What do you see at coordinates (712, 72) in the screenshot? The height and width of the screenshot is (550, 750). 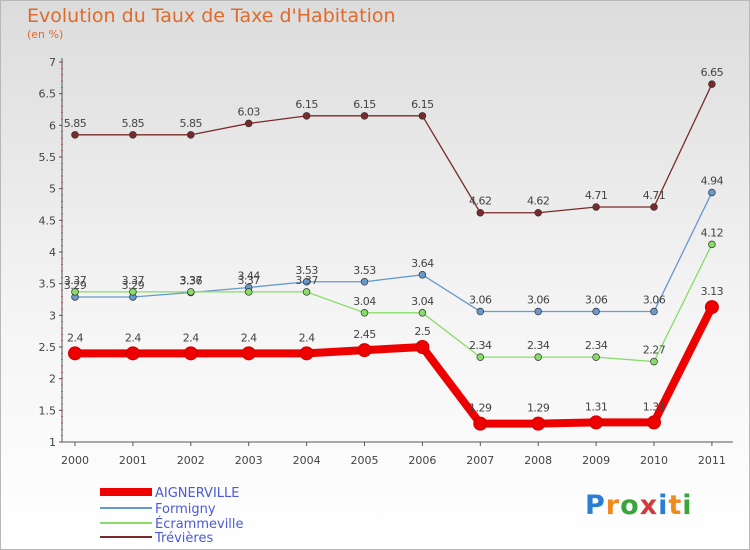 I see `data-label: 6.65` at bounding box center [712, 72].